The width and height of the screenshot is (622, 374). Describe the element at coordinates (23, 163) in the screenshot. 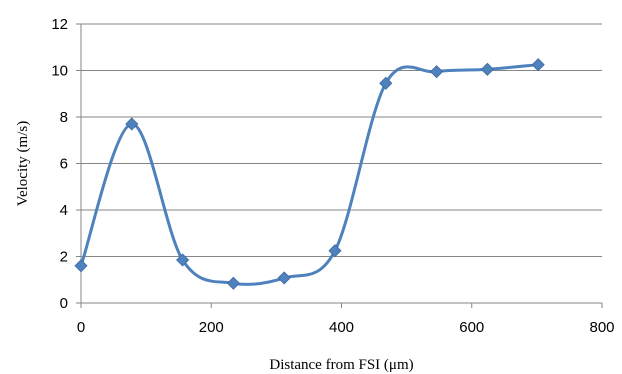

I see `y-axis-title: Velocity (m/s)` at that location.